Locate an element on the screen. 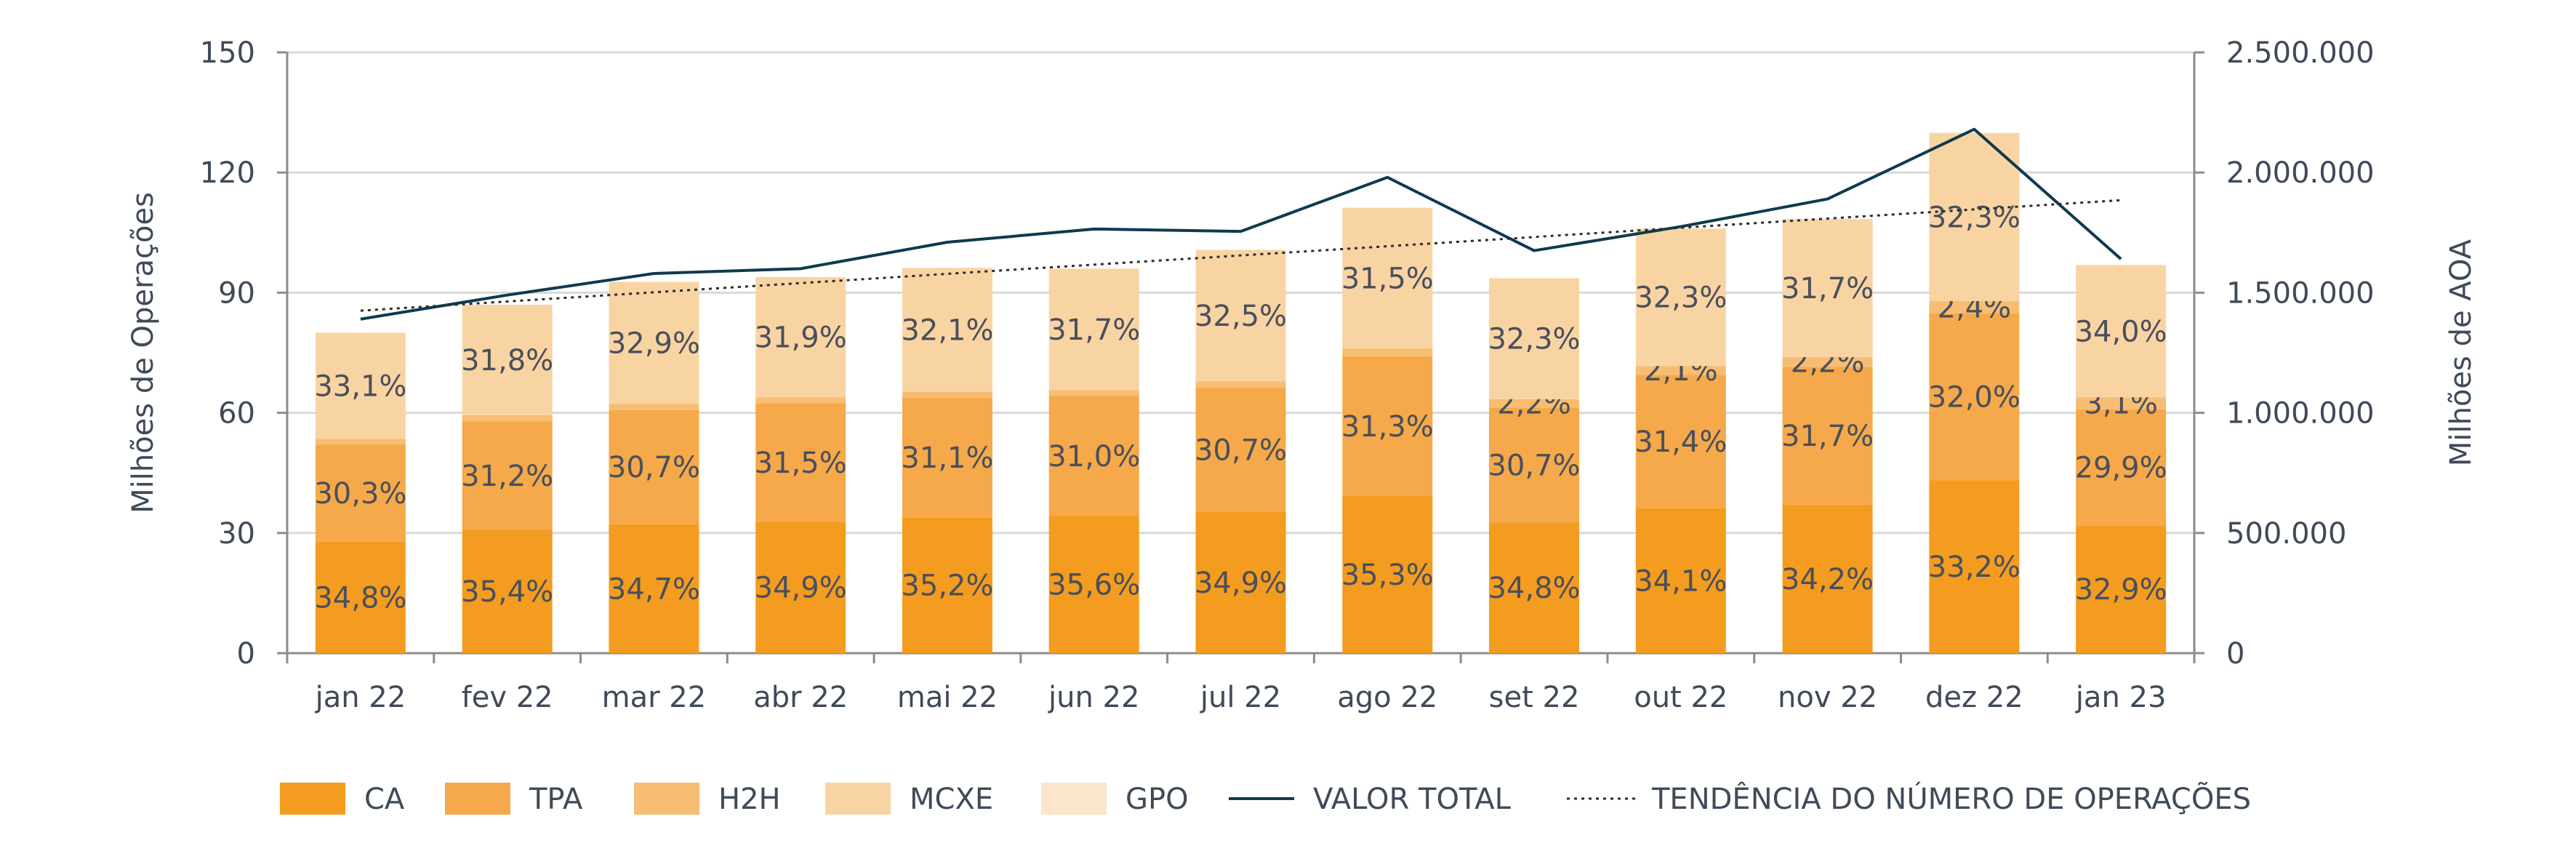  data-label: 31,9% is located at coordinates (801, 338).